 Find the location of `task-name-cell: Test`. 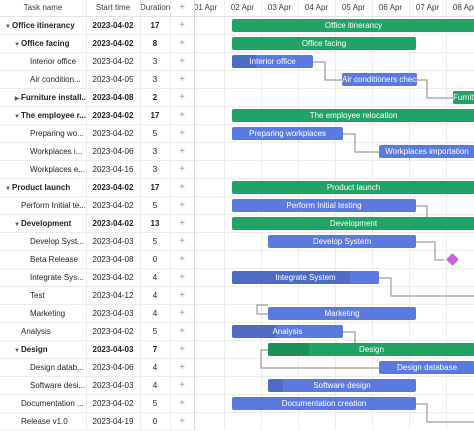

task-name-cell: Test is located at coordinates (43, 295).